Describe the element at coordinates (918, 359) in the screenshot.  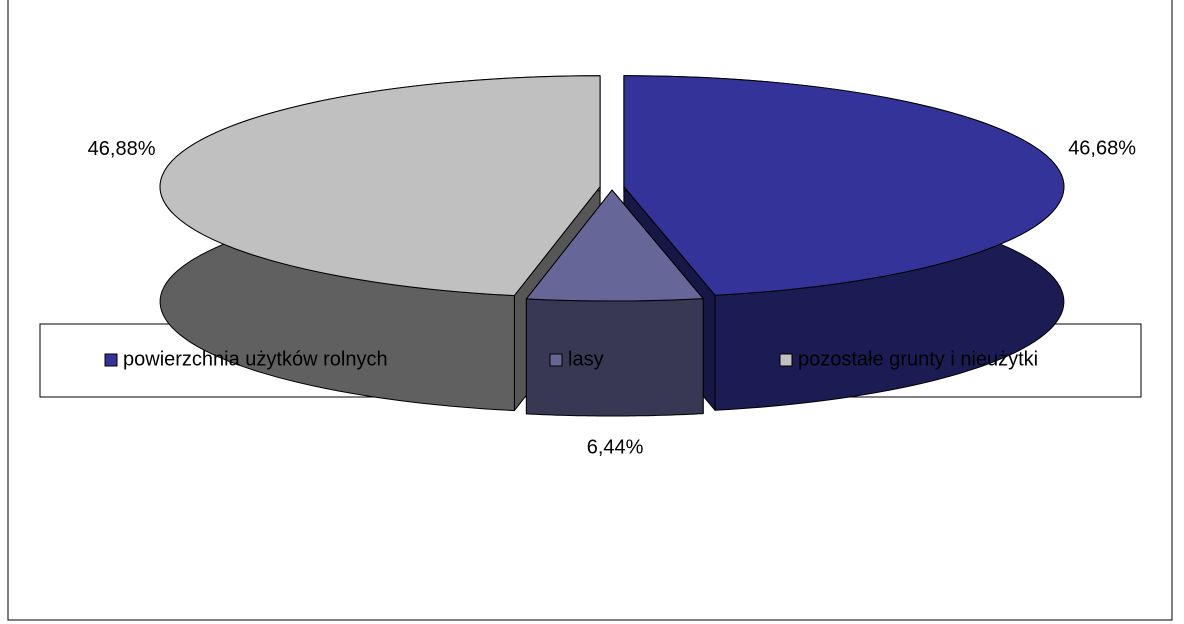
I see `legend-label: pozostałe grunty i nieużytki` at that location.